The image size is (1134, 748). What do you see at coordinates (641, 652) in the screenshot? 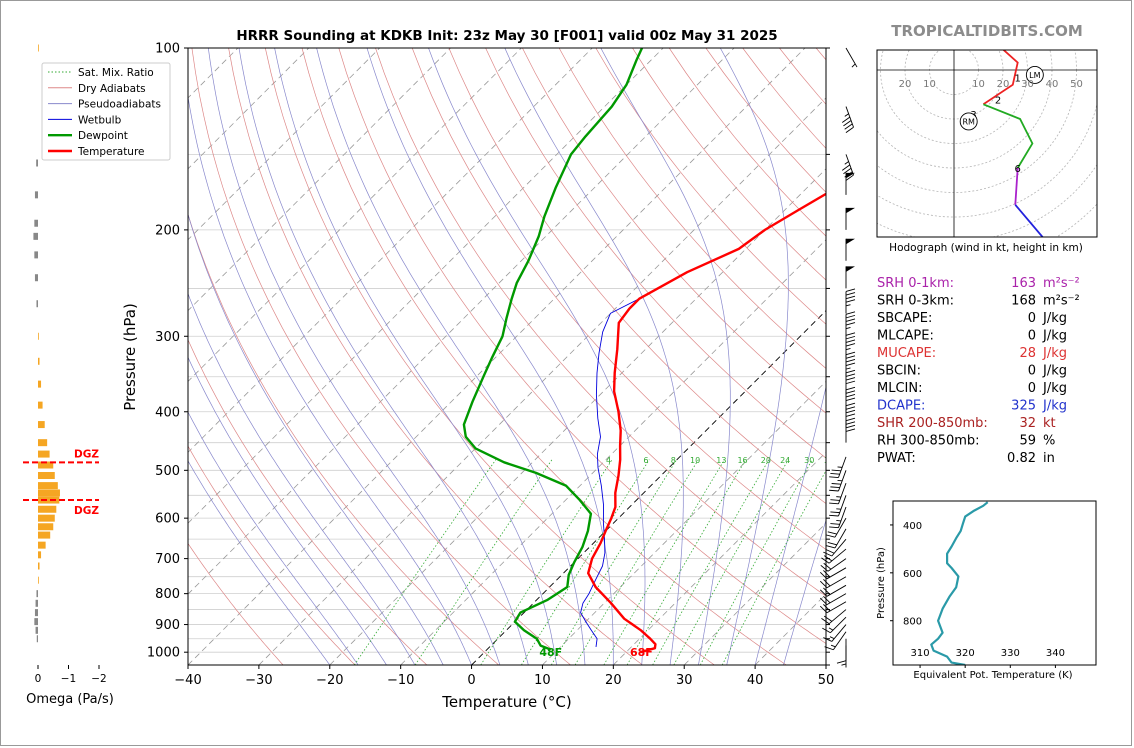
I see `surface-temperature-label: 68F` at bounding box center [641, 652].